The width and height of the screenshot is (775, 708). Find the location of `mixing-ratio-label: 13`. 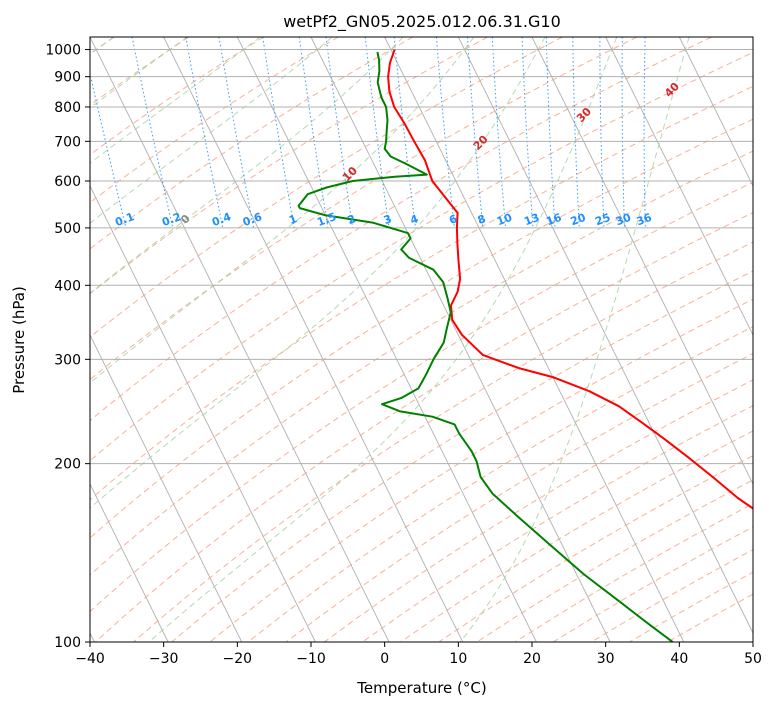

mixing-ratio-label: 13 is located at coordinates (531, 219).